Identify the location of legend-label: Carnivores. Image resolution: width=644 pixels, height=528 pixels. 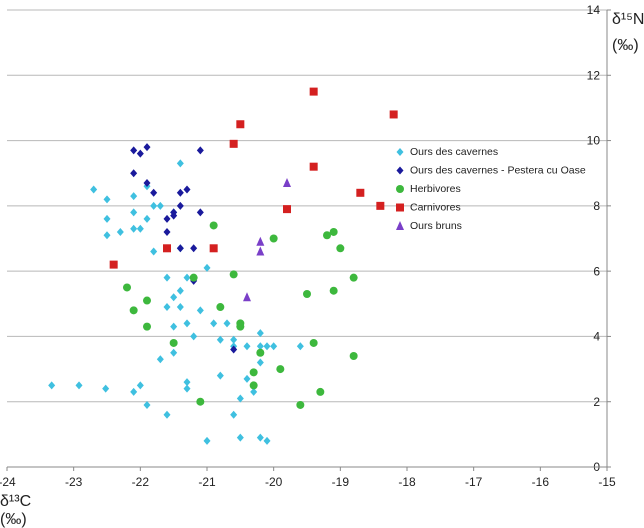
(435, 207).